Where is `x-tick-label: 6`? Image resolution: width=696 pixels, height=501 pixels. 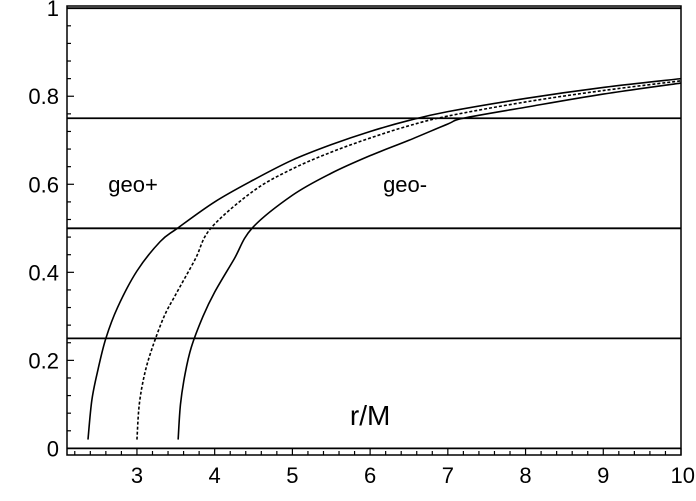
x-tick-label: 6 is located at coordinates (370, 475).